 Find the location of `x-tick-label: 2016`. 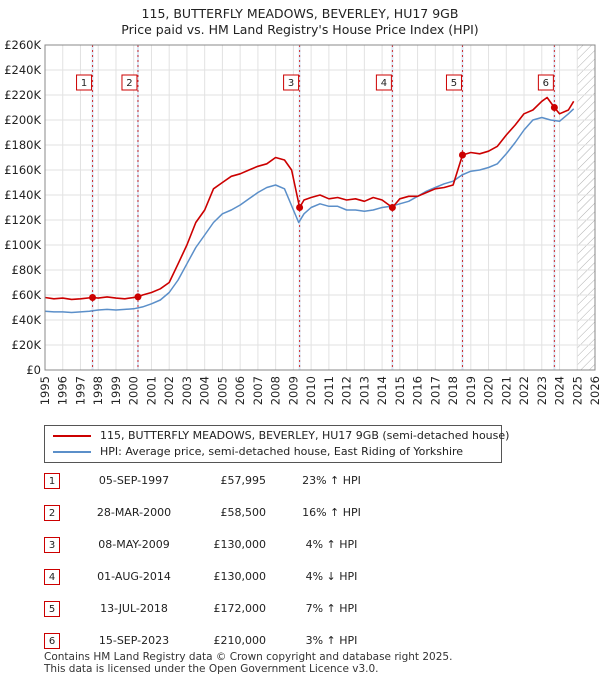

x-tick-label: 2016 is located at coordinates (418, 390).